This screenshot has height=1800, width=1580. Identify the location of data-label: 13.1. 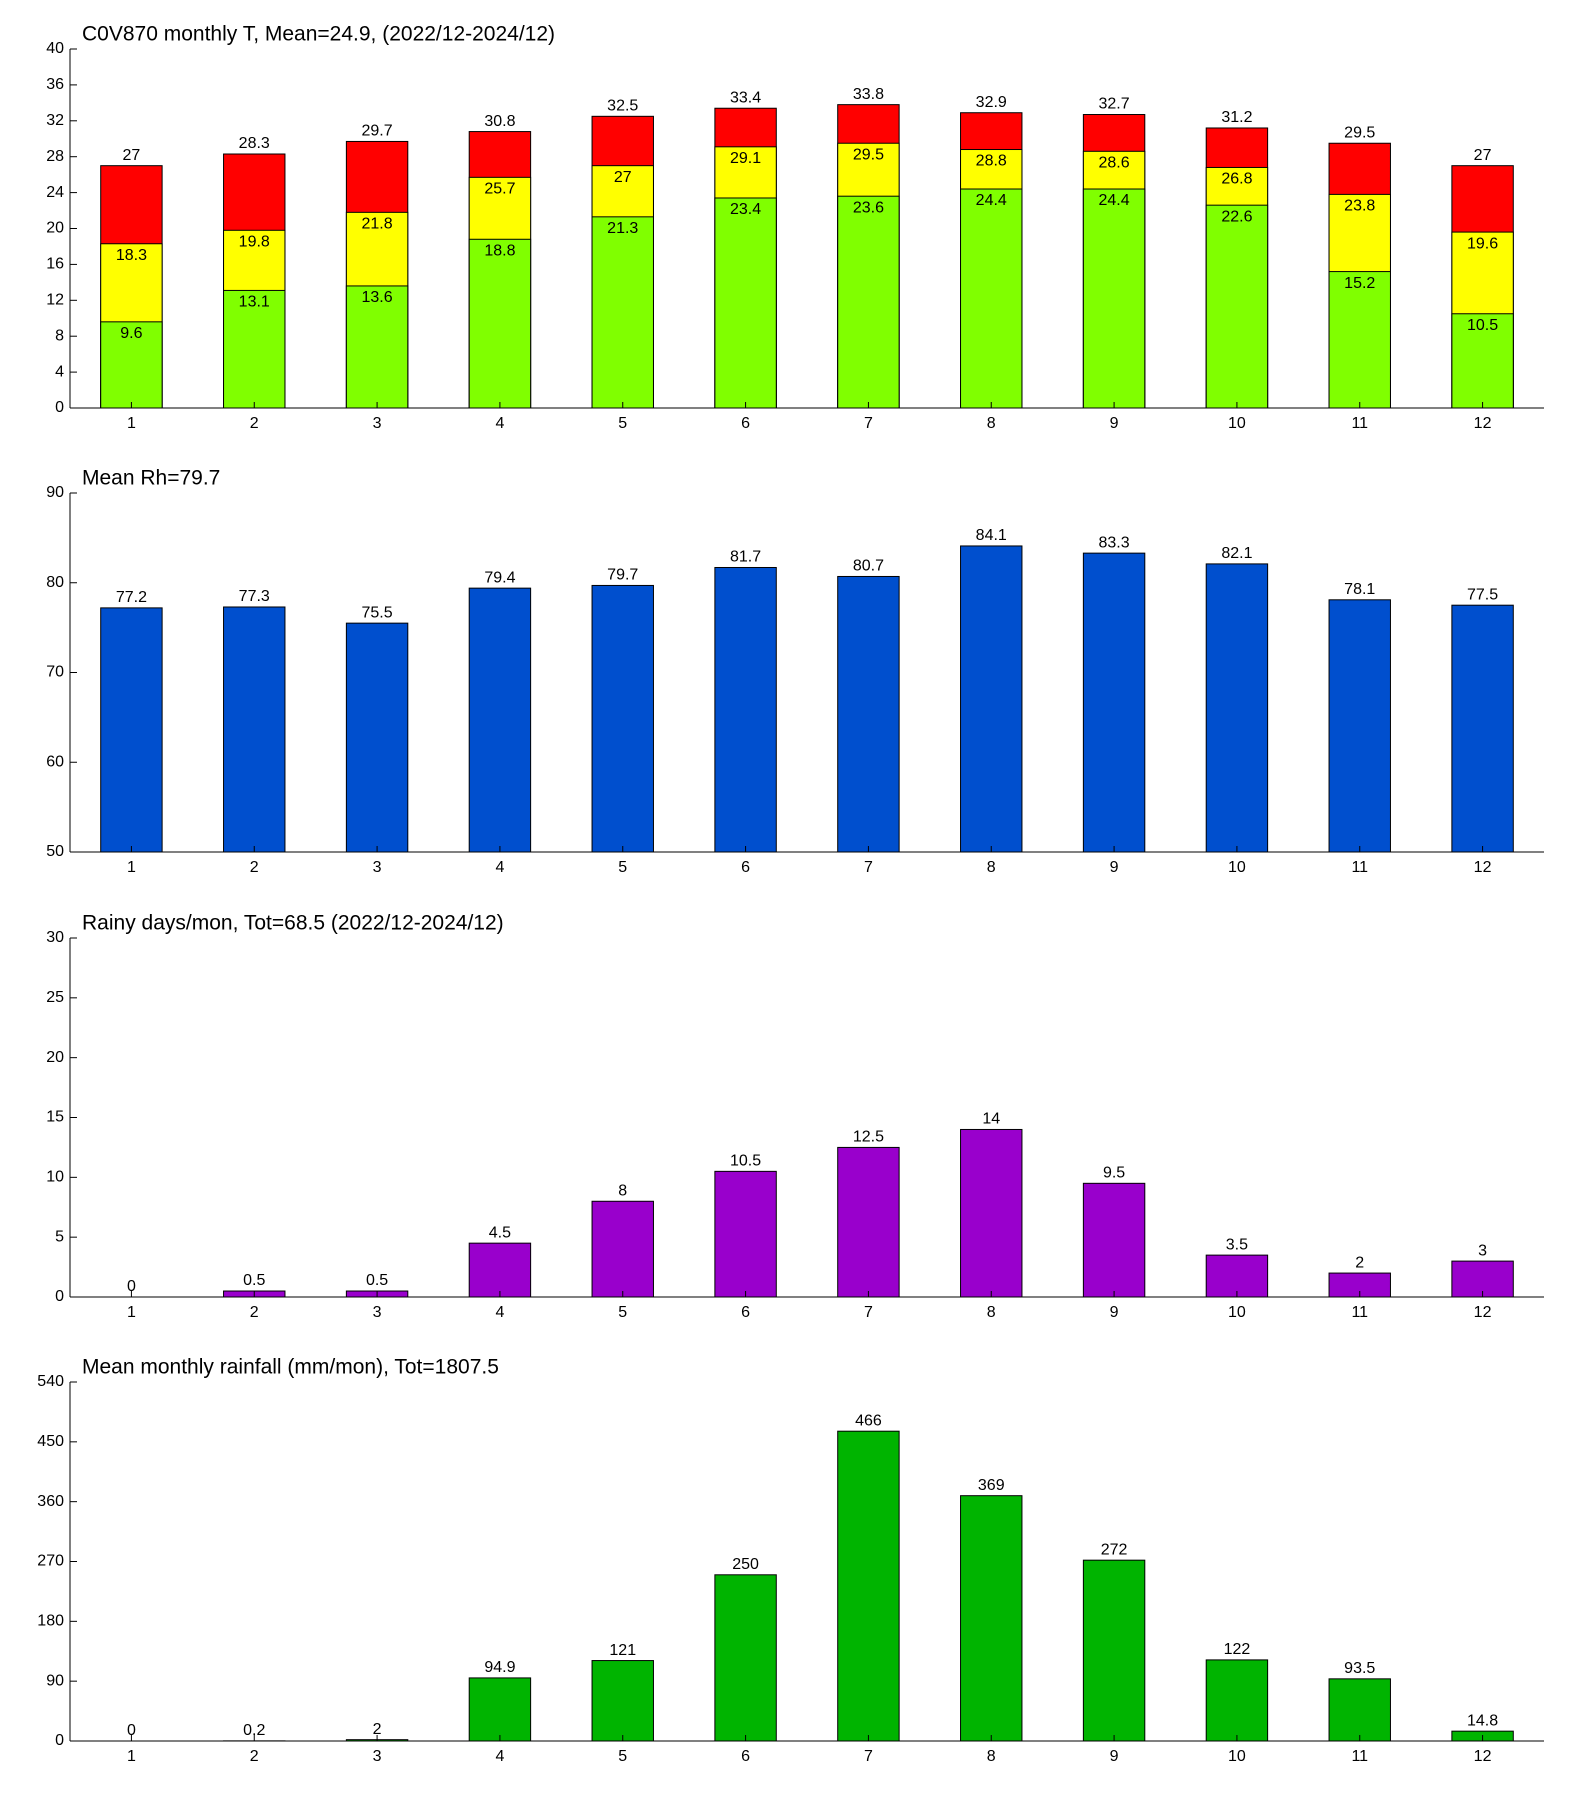
(254, 302).